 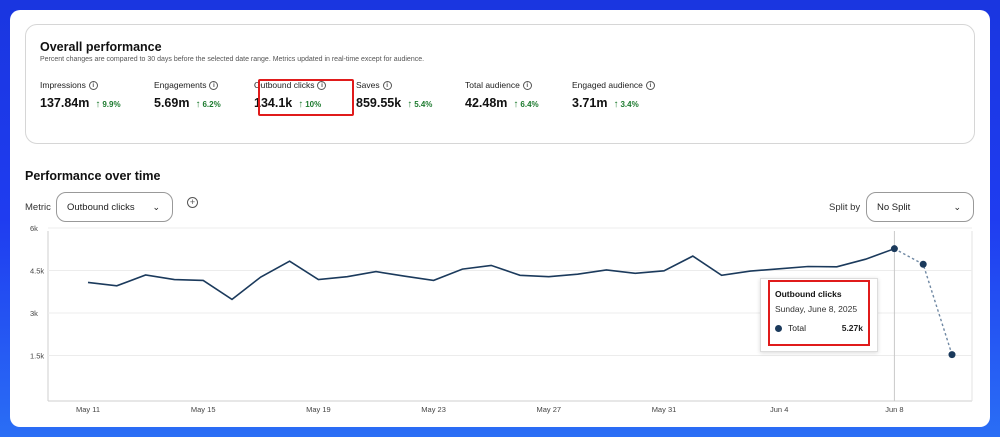 I want to click on x-tick-label: Jun 8, so click(x=894, y=409).